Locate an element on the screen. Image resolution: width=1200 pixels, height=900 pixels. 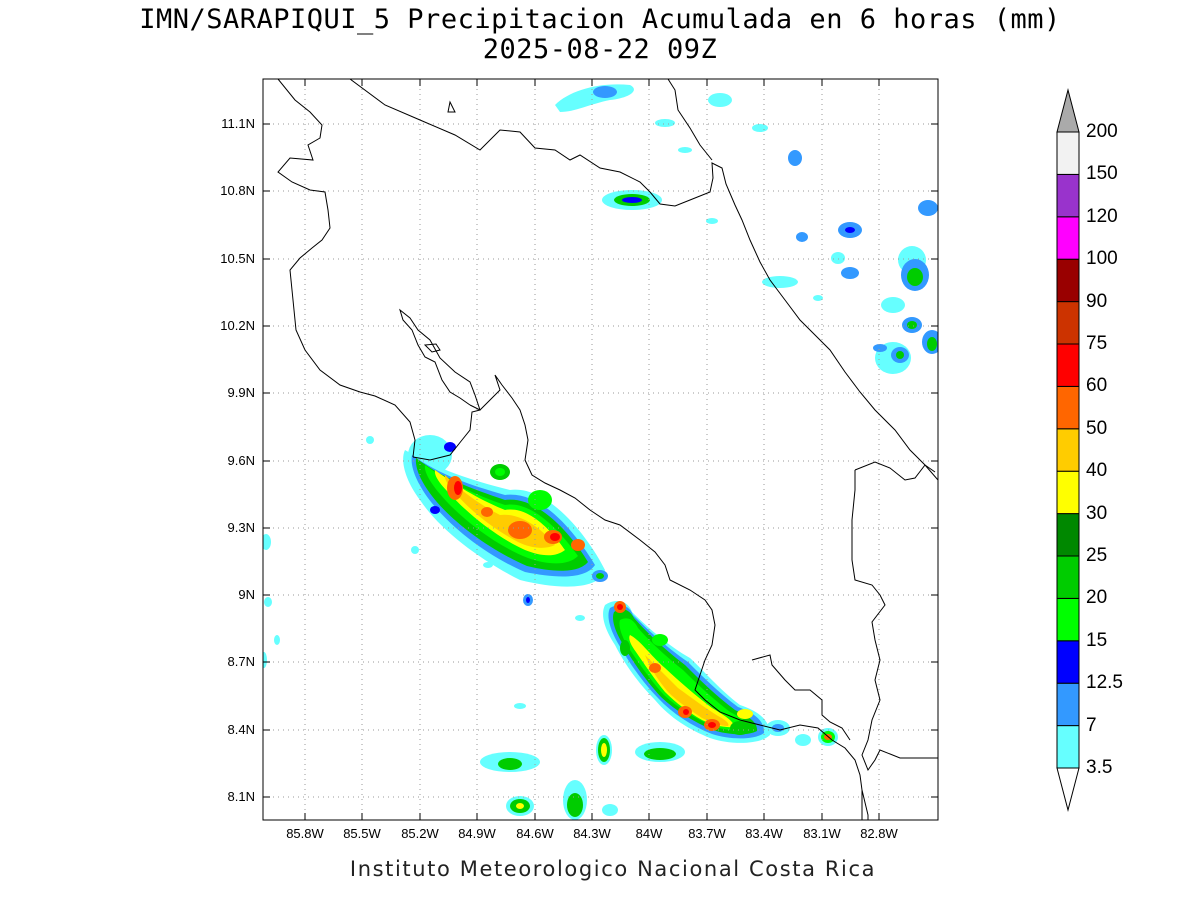
y-tick-label: 9.3N is located at coordinates (241, 527).